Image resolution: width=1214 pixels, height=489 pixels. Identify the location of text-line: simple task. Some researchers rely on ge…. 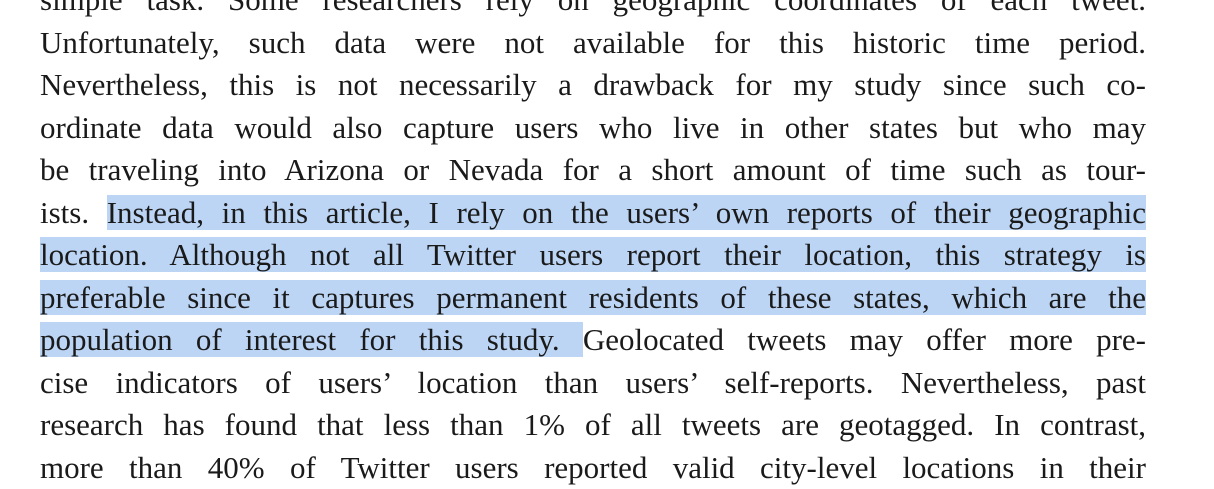
(593, 11).